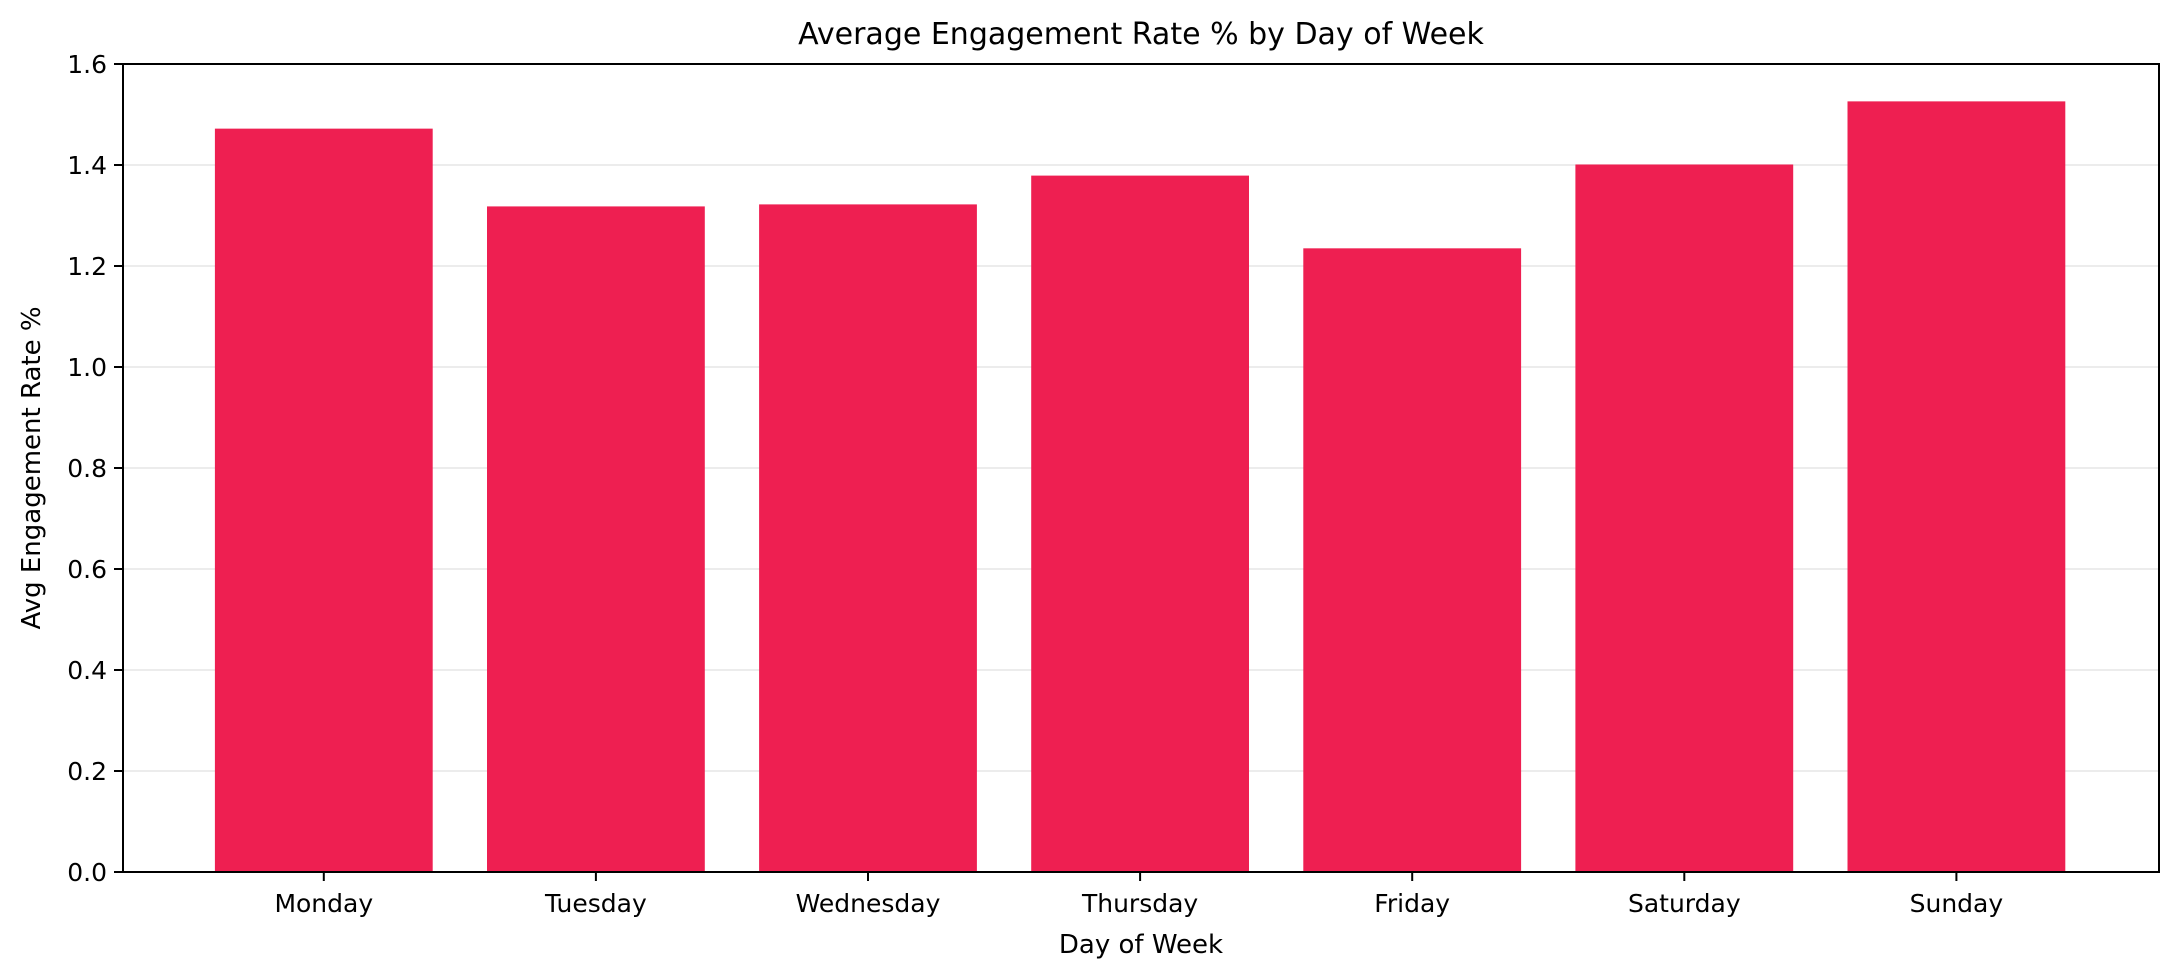  I want to click on bar-friday, so click(1412, 560).